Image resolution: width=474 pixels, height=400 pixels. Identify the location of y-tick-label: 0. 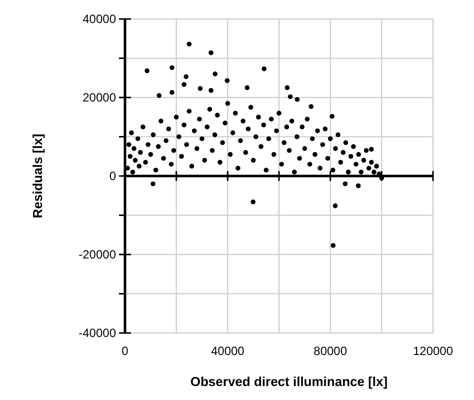
(112, 176).